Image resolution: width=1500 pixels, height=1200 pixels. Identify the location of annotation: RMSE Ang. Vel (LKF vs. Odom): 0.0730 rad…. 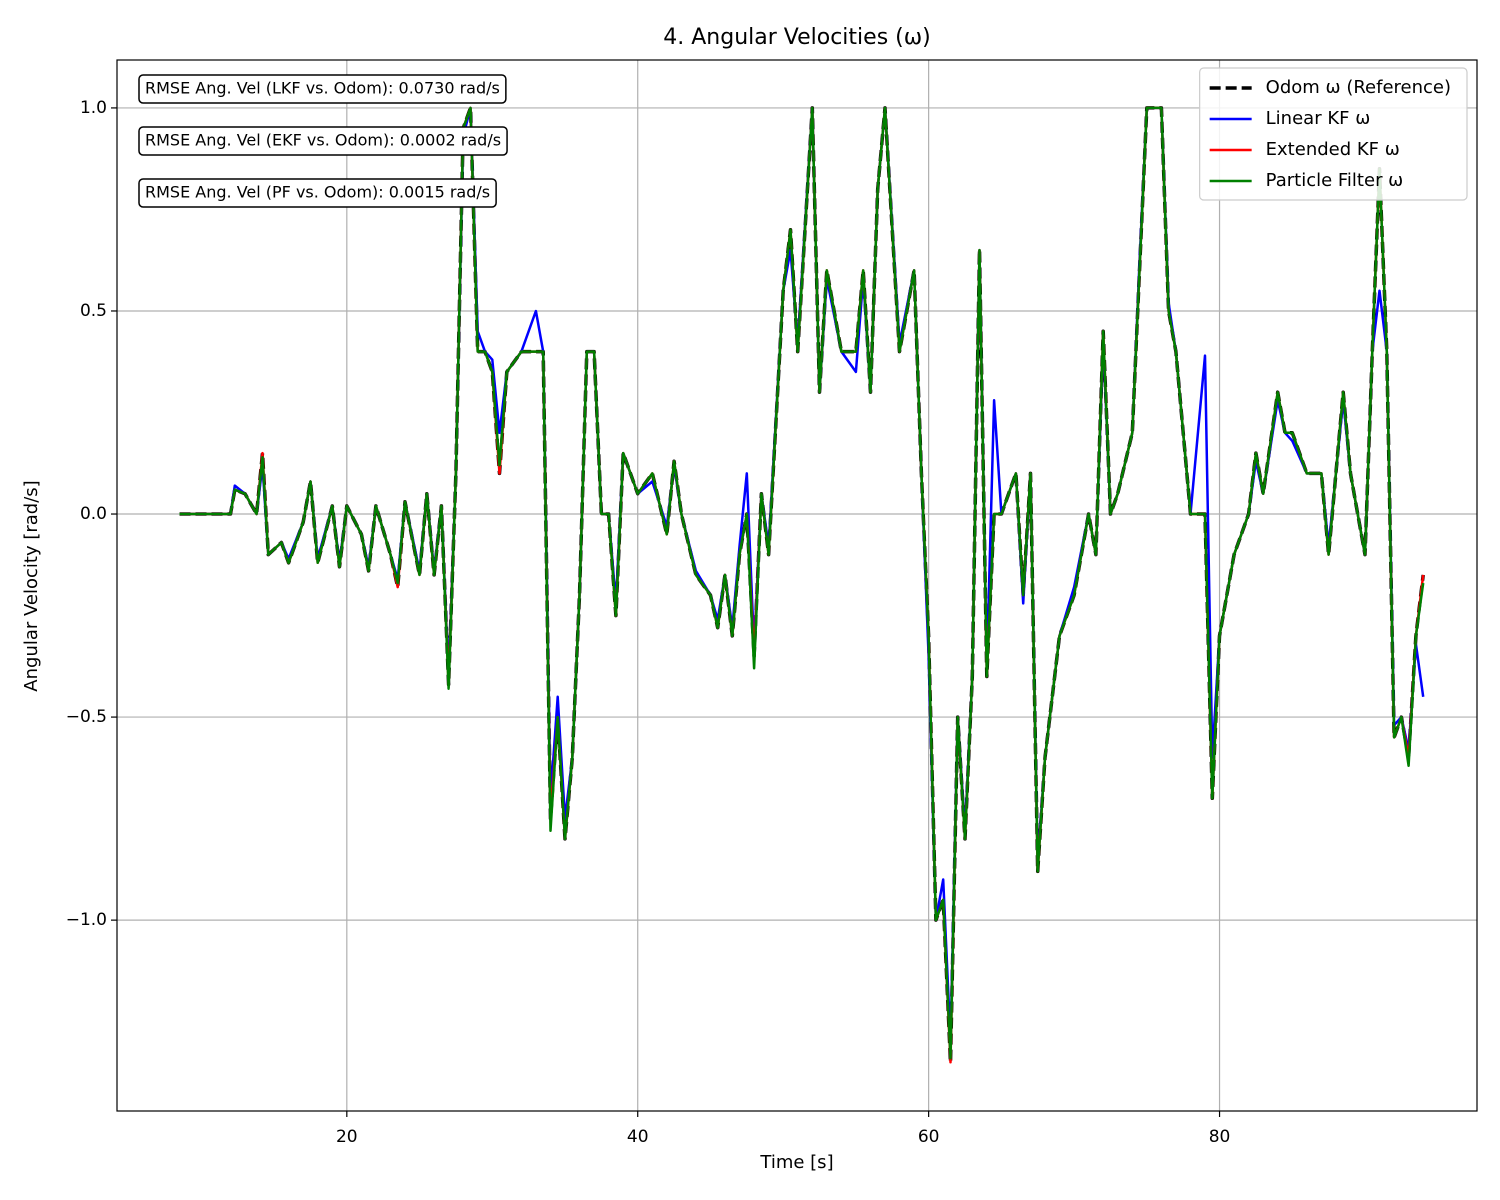
(322, 89).